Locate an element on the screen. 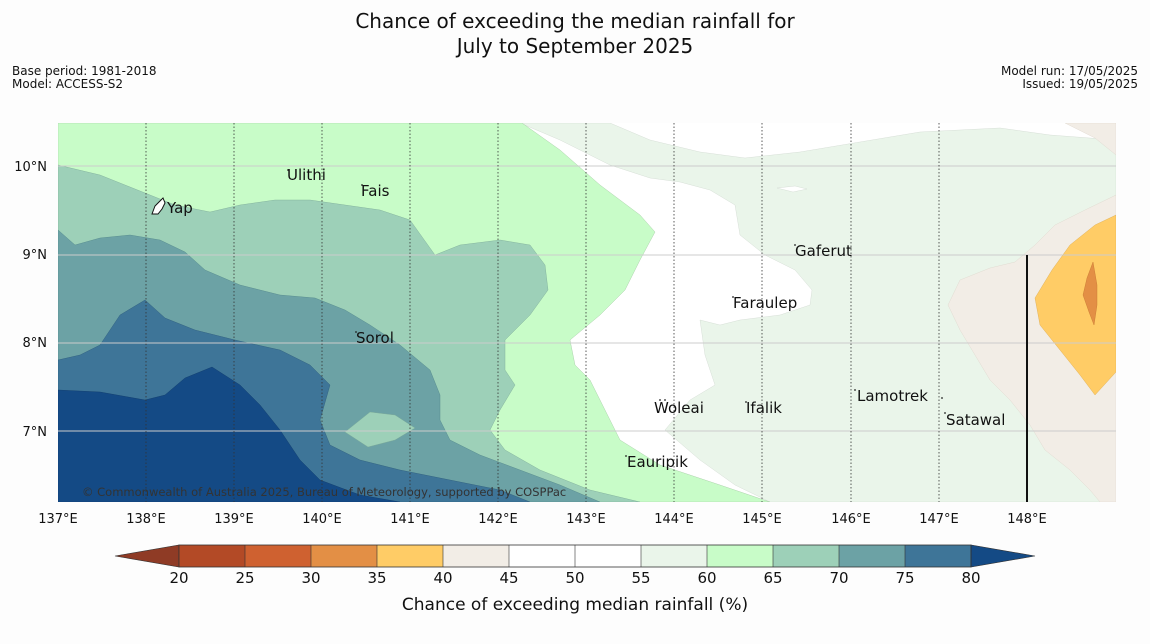  model-name: Model: ACCESS-S2 is located at coordinates (68, 84).